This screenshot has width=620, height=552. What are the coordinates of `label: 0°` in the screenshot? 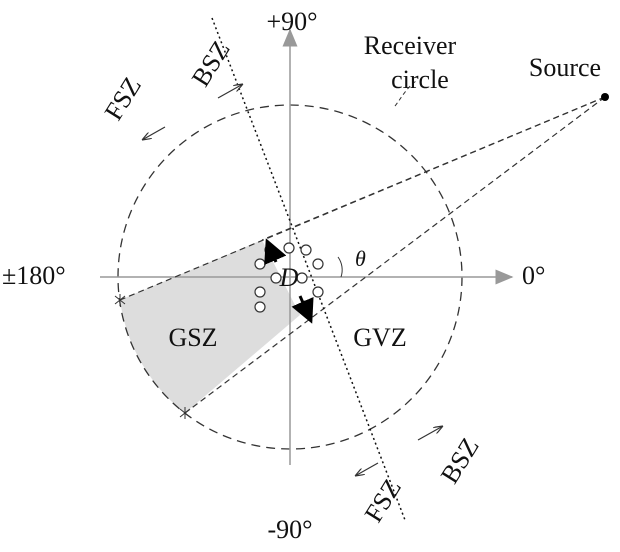 It's located at (533, 275).